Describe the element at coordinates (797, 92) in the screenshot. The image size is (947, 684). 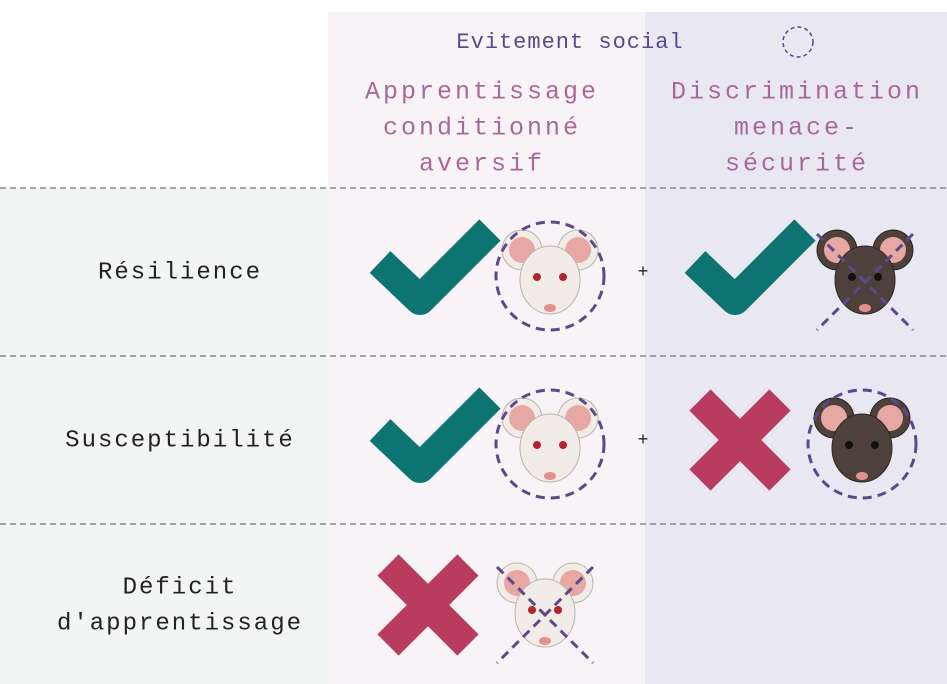
I see `column-header: Discrimination` at that location.